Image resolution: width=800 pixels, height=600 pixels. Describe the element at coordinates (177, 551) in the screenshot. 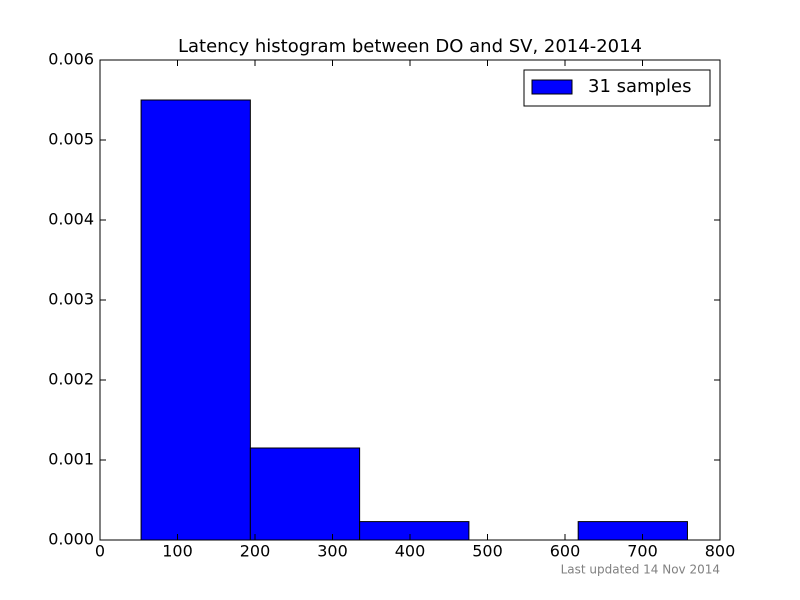

I see `x-tick-label: 100` at that location.